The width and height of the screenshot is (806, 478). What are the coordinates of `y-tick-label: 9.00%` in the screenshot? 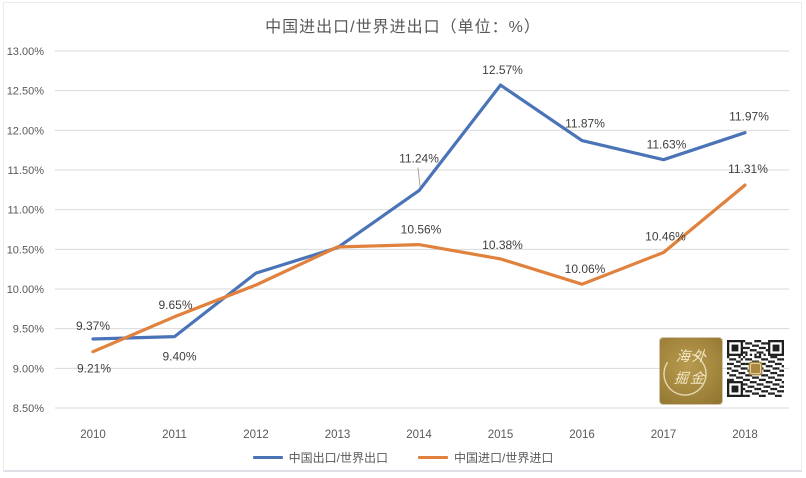 It's located at (28, 369).